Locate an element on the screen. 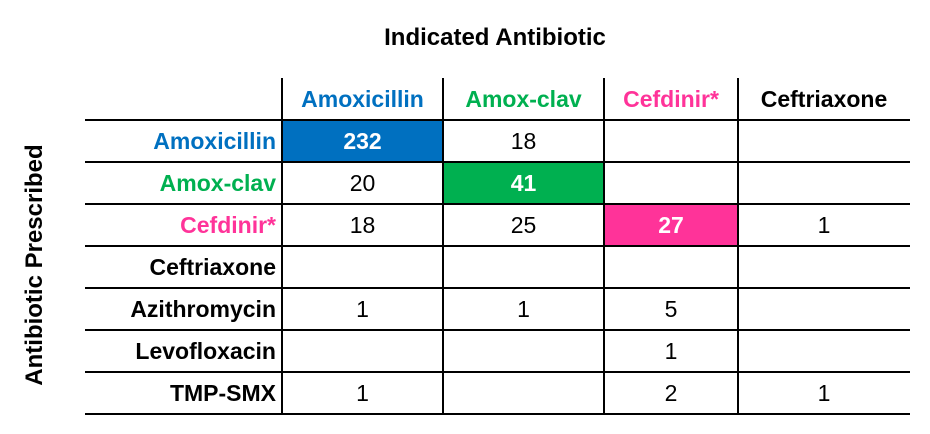 The width and height of the screenshot is (930, 434). row-label: Cefdinir* is located at coordinates (228, 224).